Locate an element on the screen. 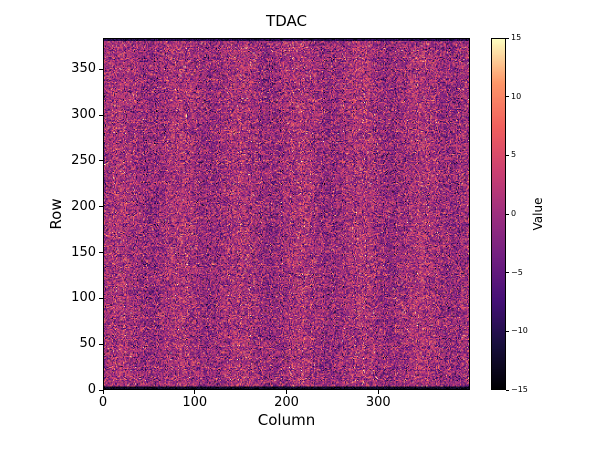 The width and height of the screenshot is (600, 450). y-tick-label: 350 is located at coordinates (83, 69).